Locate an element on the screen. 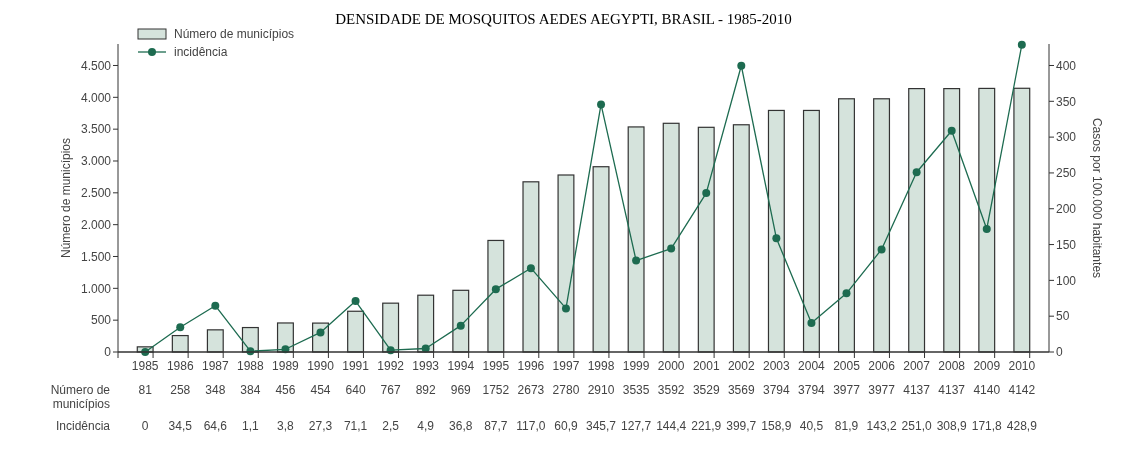  data-label: 892 is located at coordinates (426, 390).